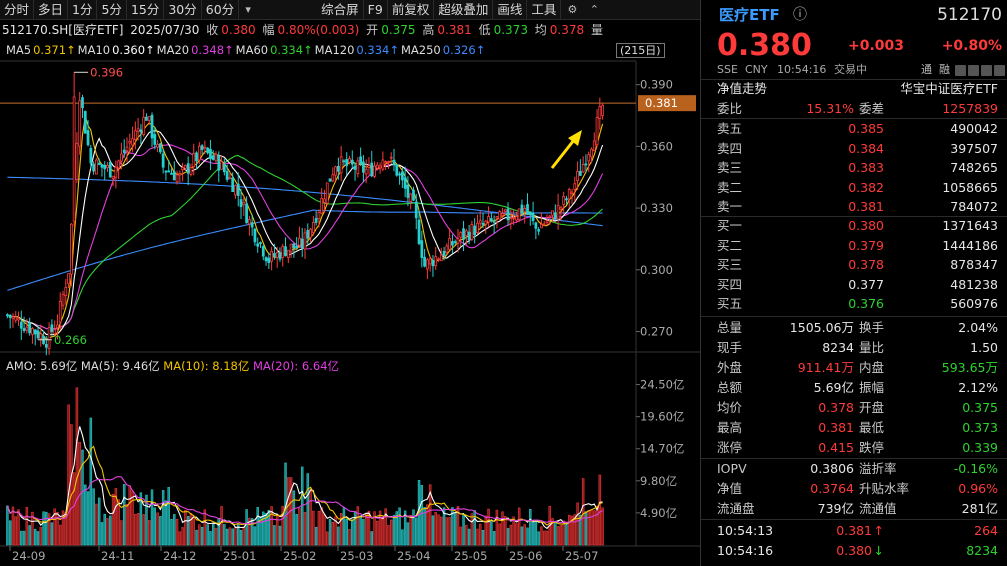 This screenshot has height=566, width=1007. What do you see at coordinates (183, 10) in the screenshot?
I see `tab-5: 30分` at bounding box center [183, 10].